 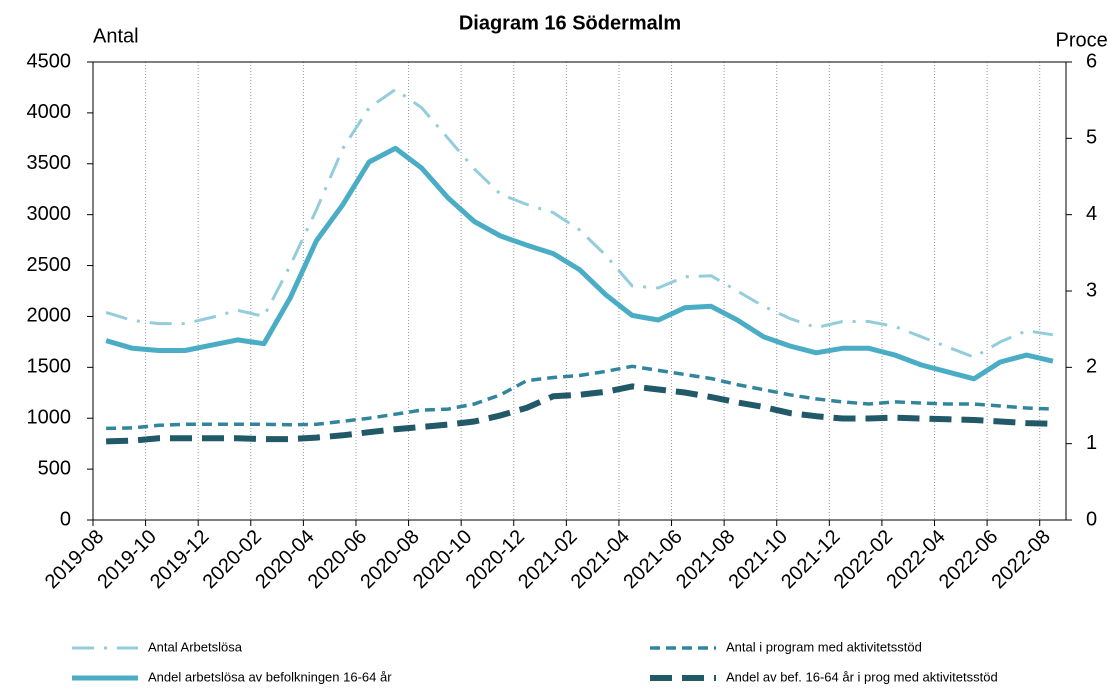 I want to click on y-tick-label: 0, so click(x=65, y=519).